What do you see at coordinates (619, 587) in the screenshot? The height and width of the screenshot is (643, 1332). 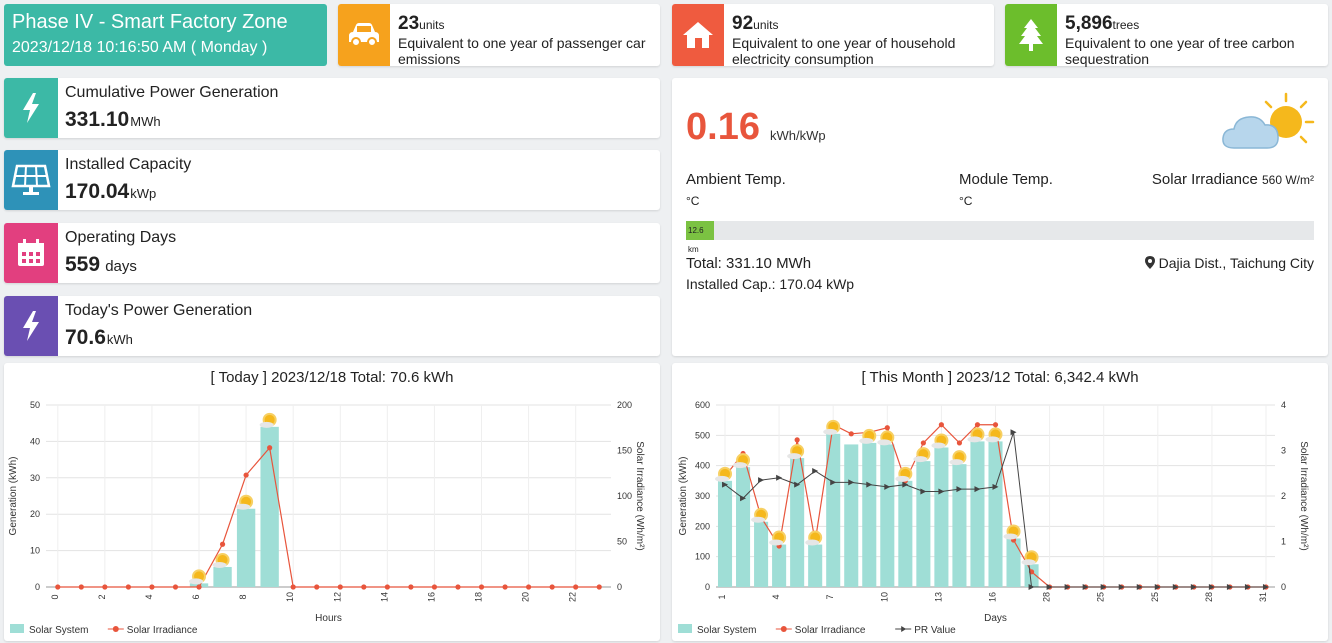 I see `y2-tick-label: 0` at bounding box center [619, 587].